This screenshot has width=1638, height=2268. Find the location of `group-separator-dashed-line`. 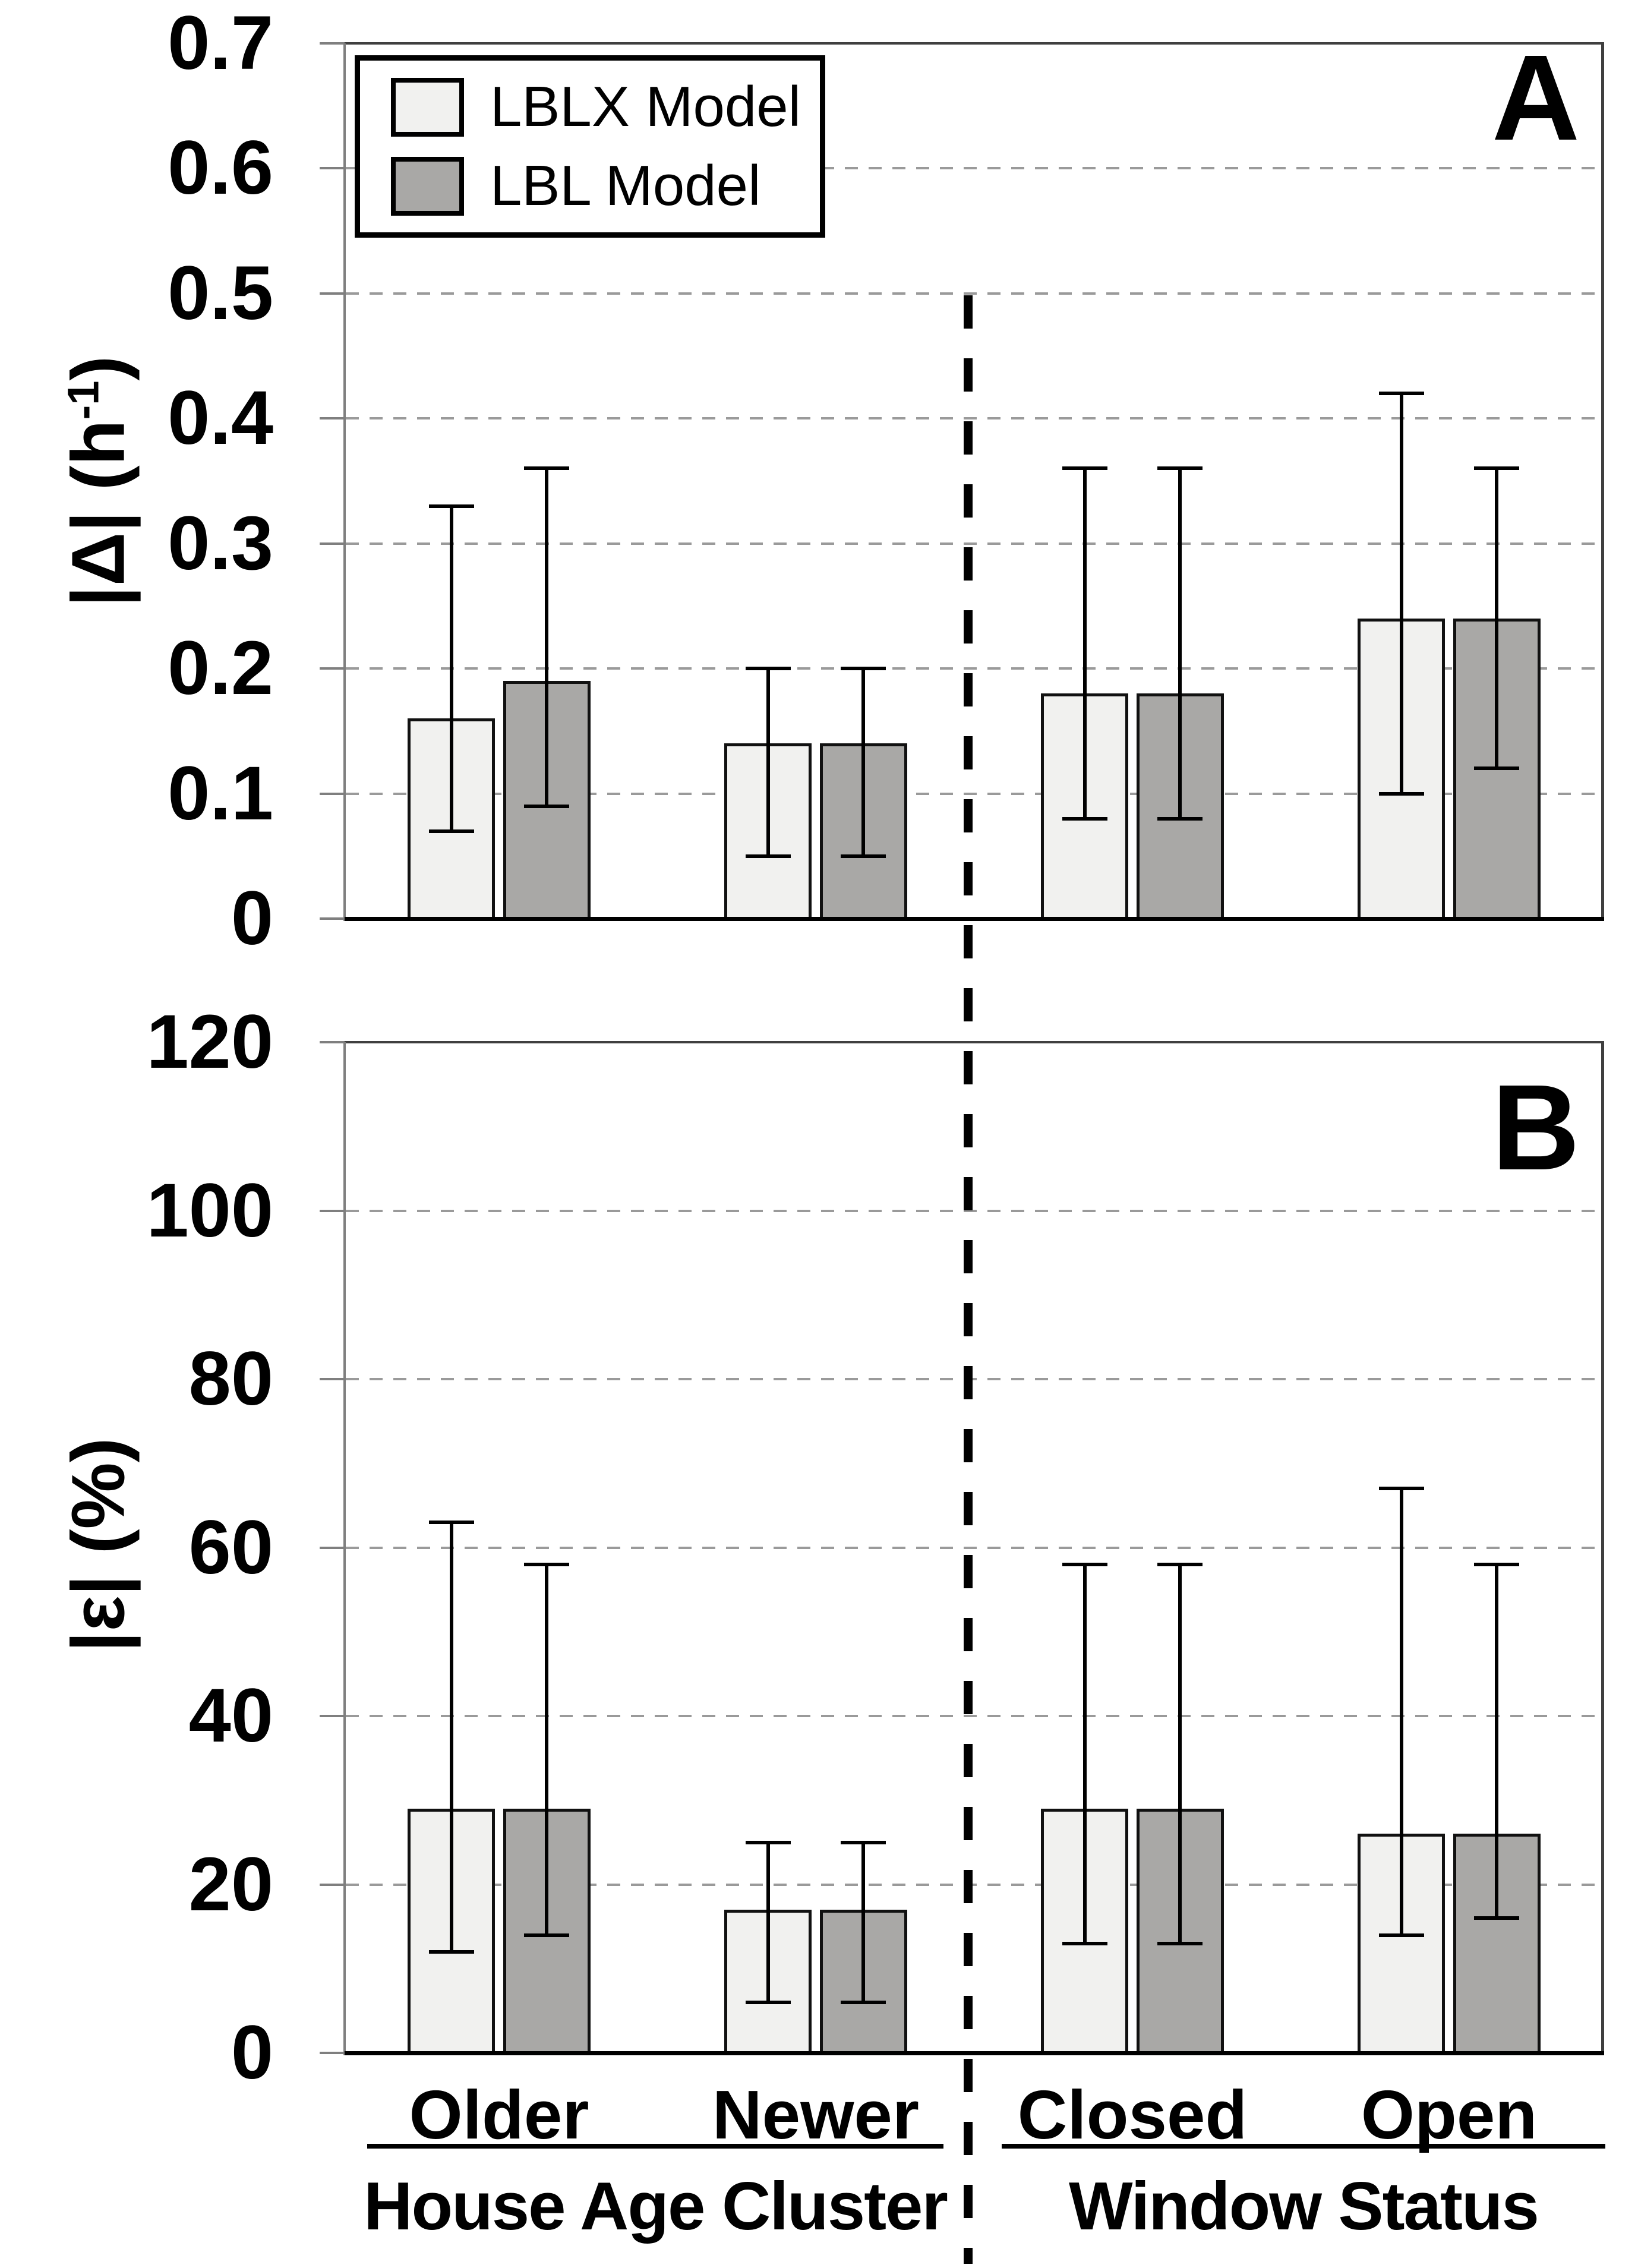

group-separator-dashed-line is located at coordinates (968, 1279).